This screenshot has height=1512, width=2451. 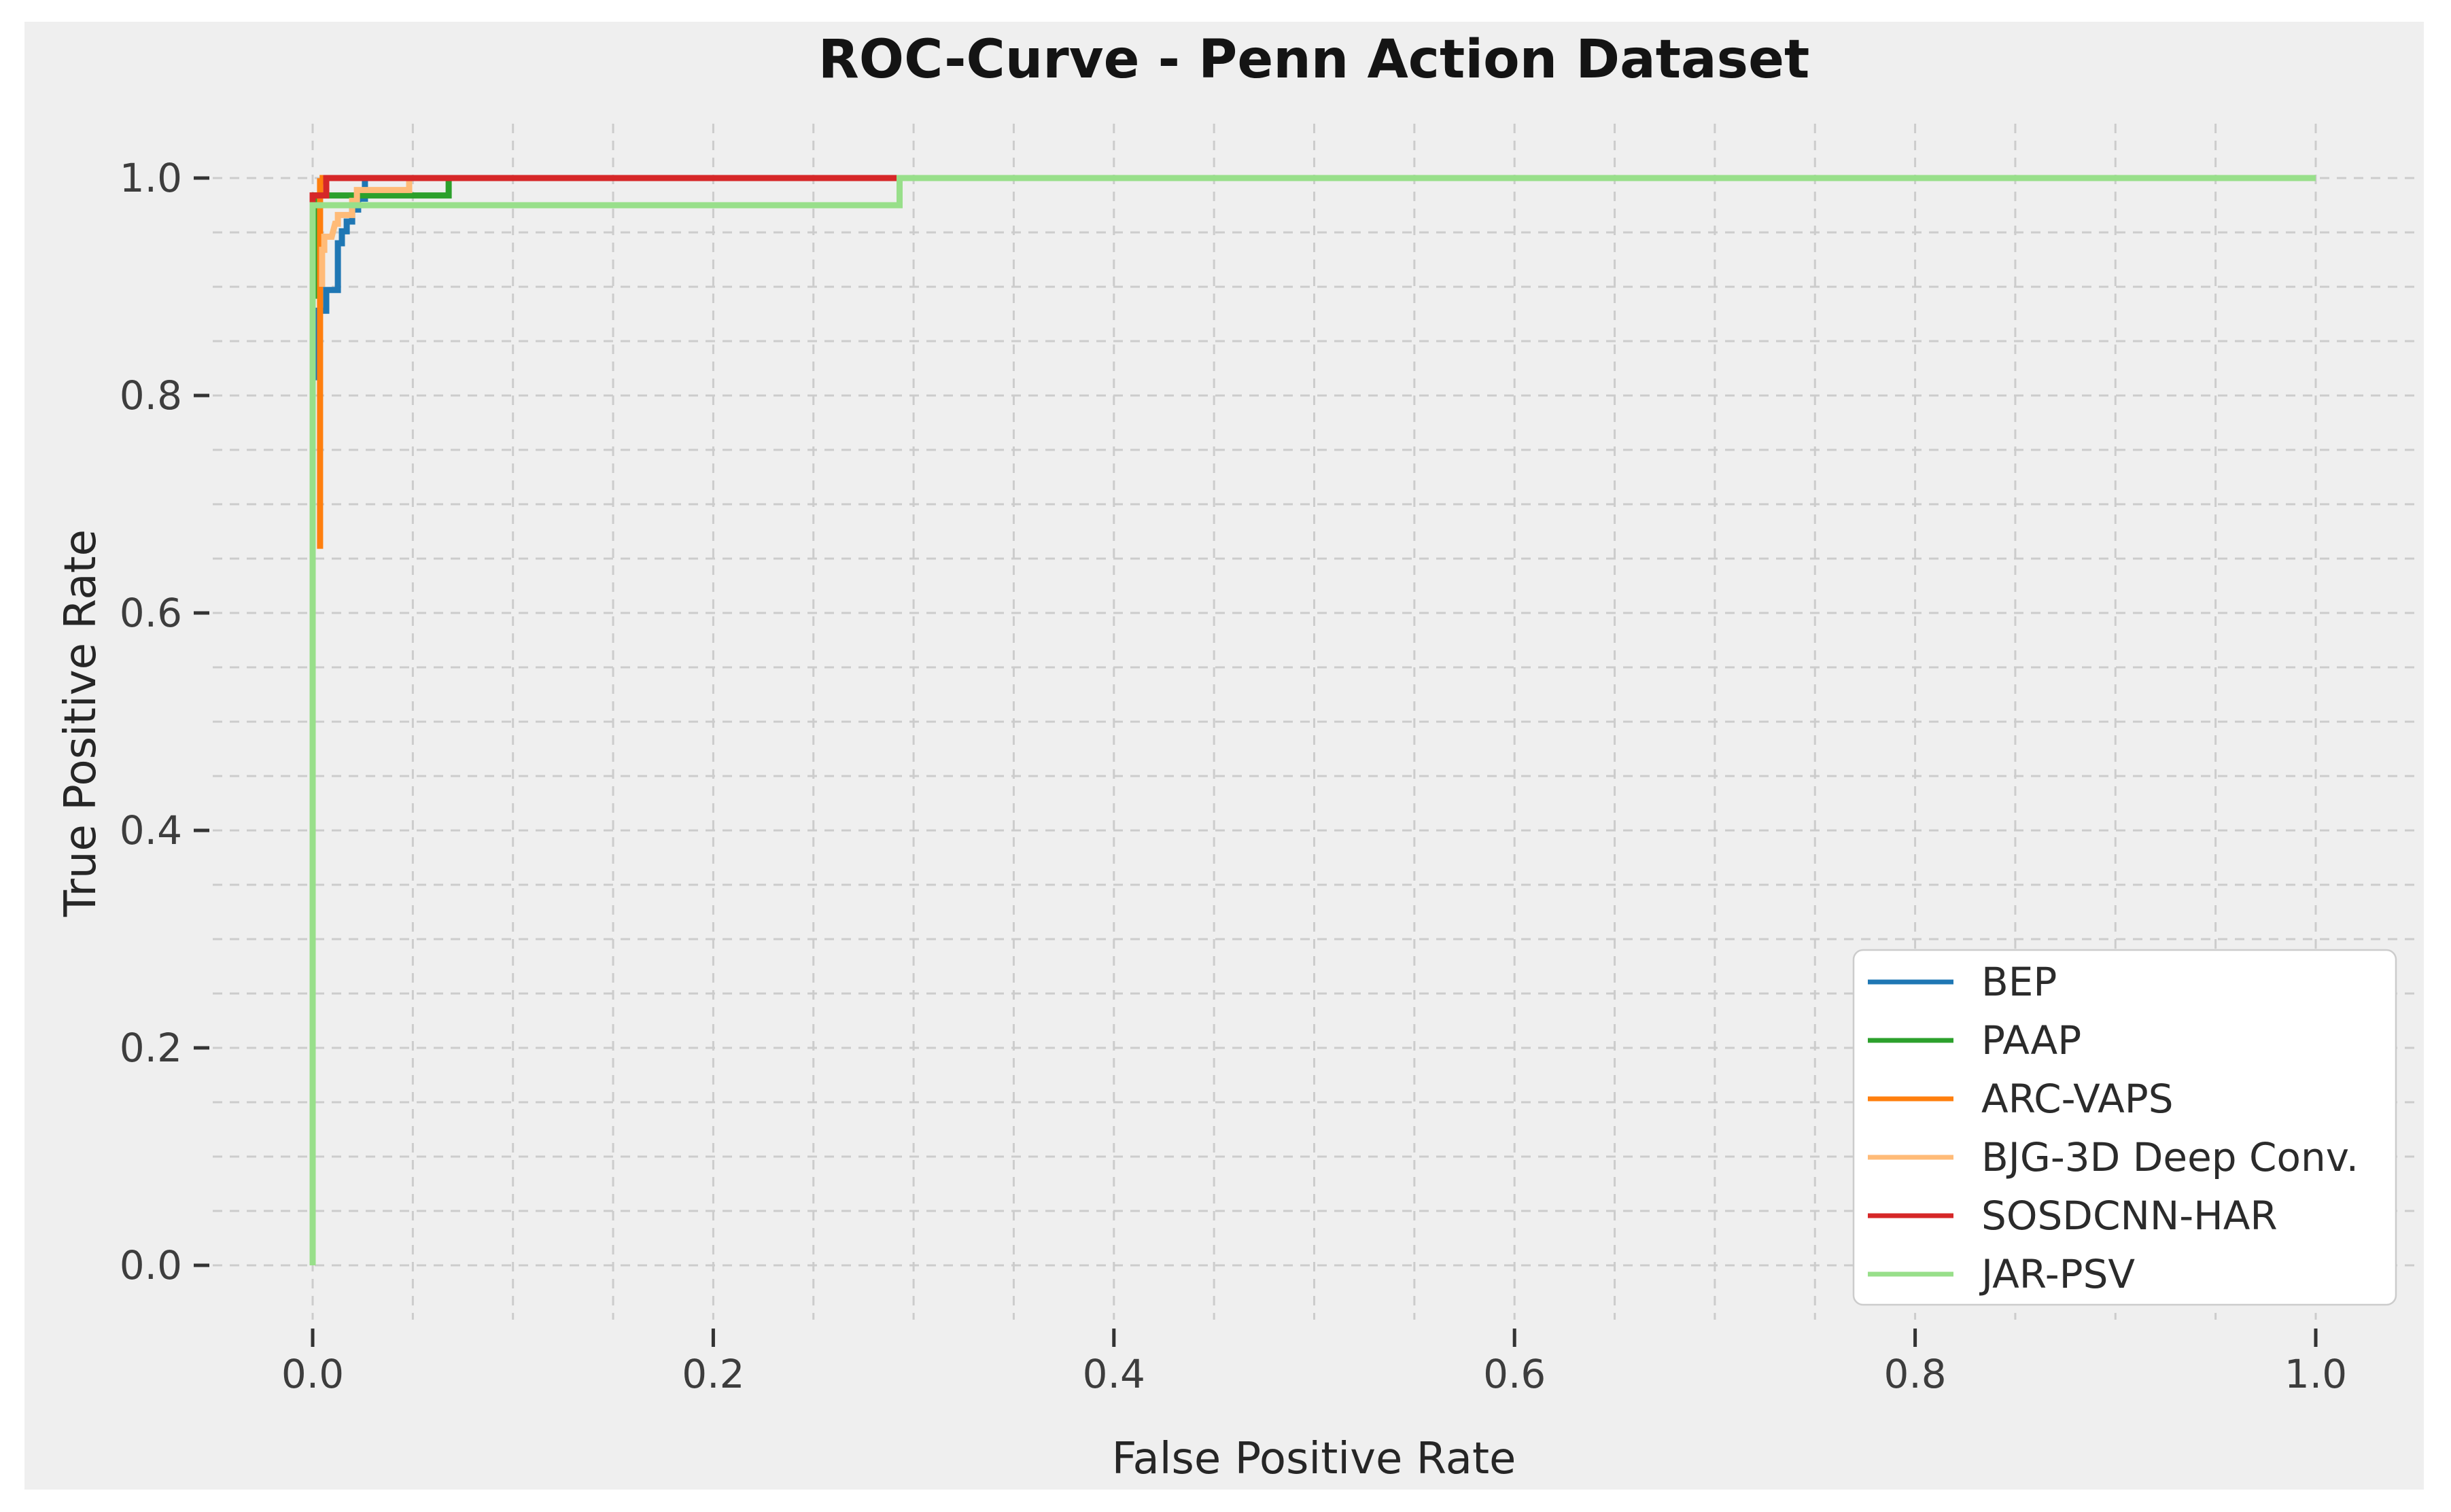 I want to click on legend-label-bep: BEP, so click(x=2019, y=982).